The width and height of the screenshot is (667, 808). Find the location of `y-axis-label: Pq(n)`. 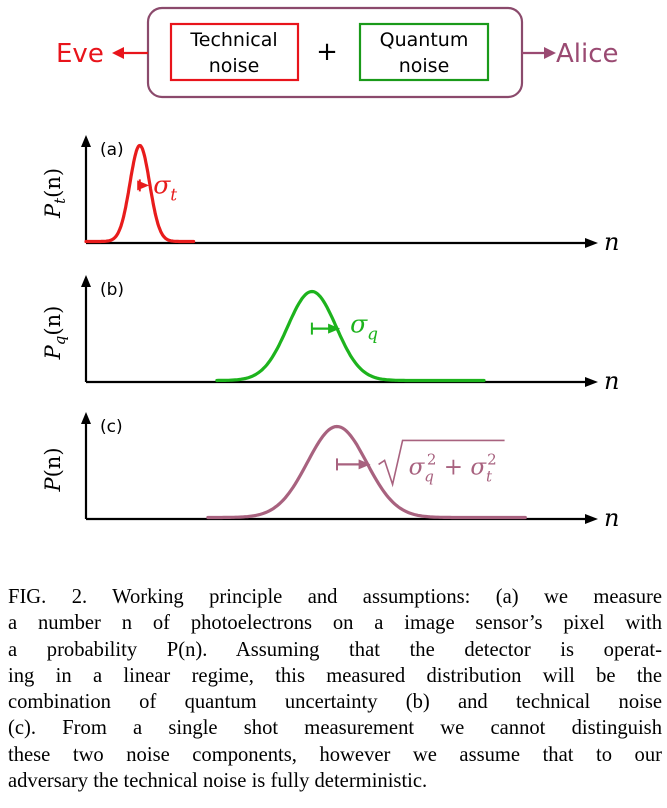

y-axis-label: Pq(n) is located at coordinates (55, 333).